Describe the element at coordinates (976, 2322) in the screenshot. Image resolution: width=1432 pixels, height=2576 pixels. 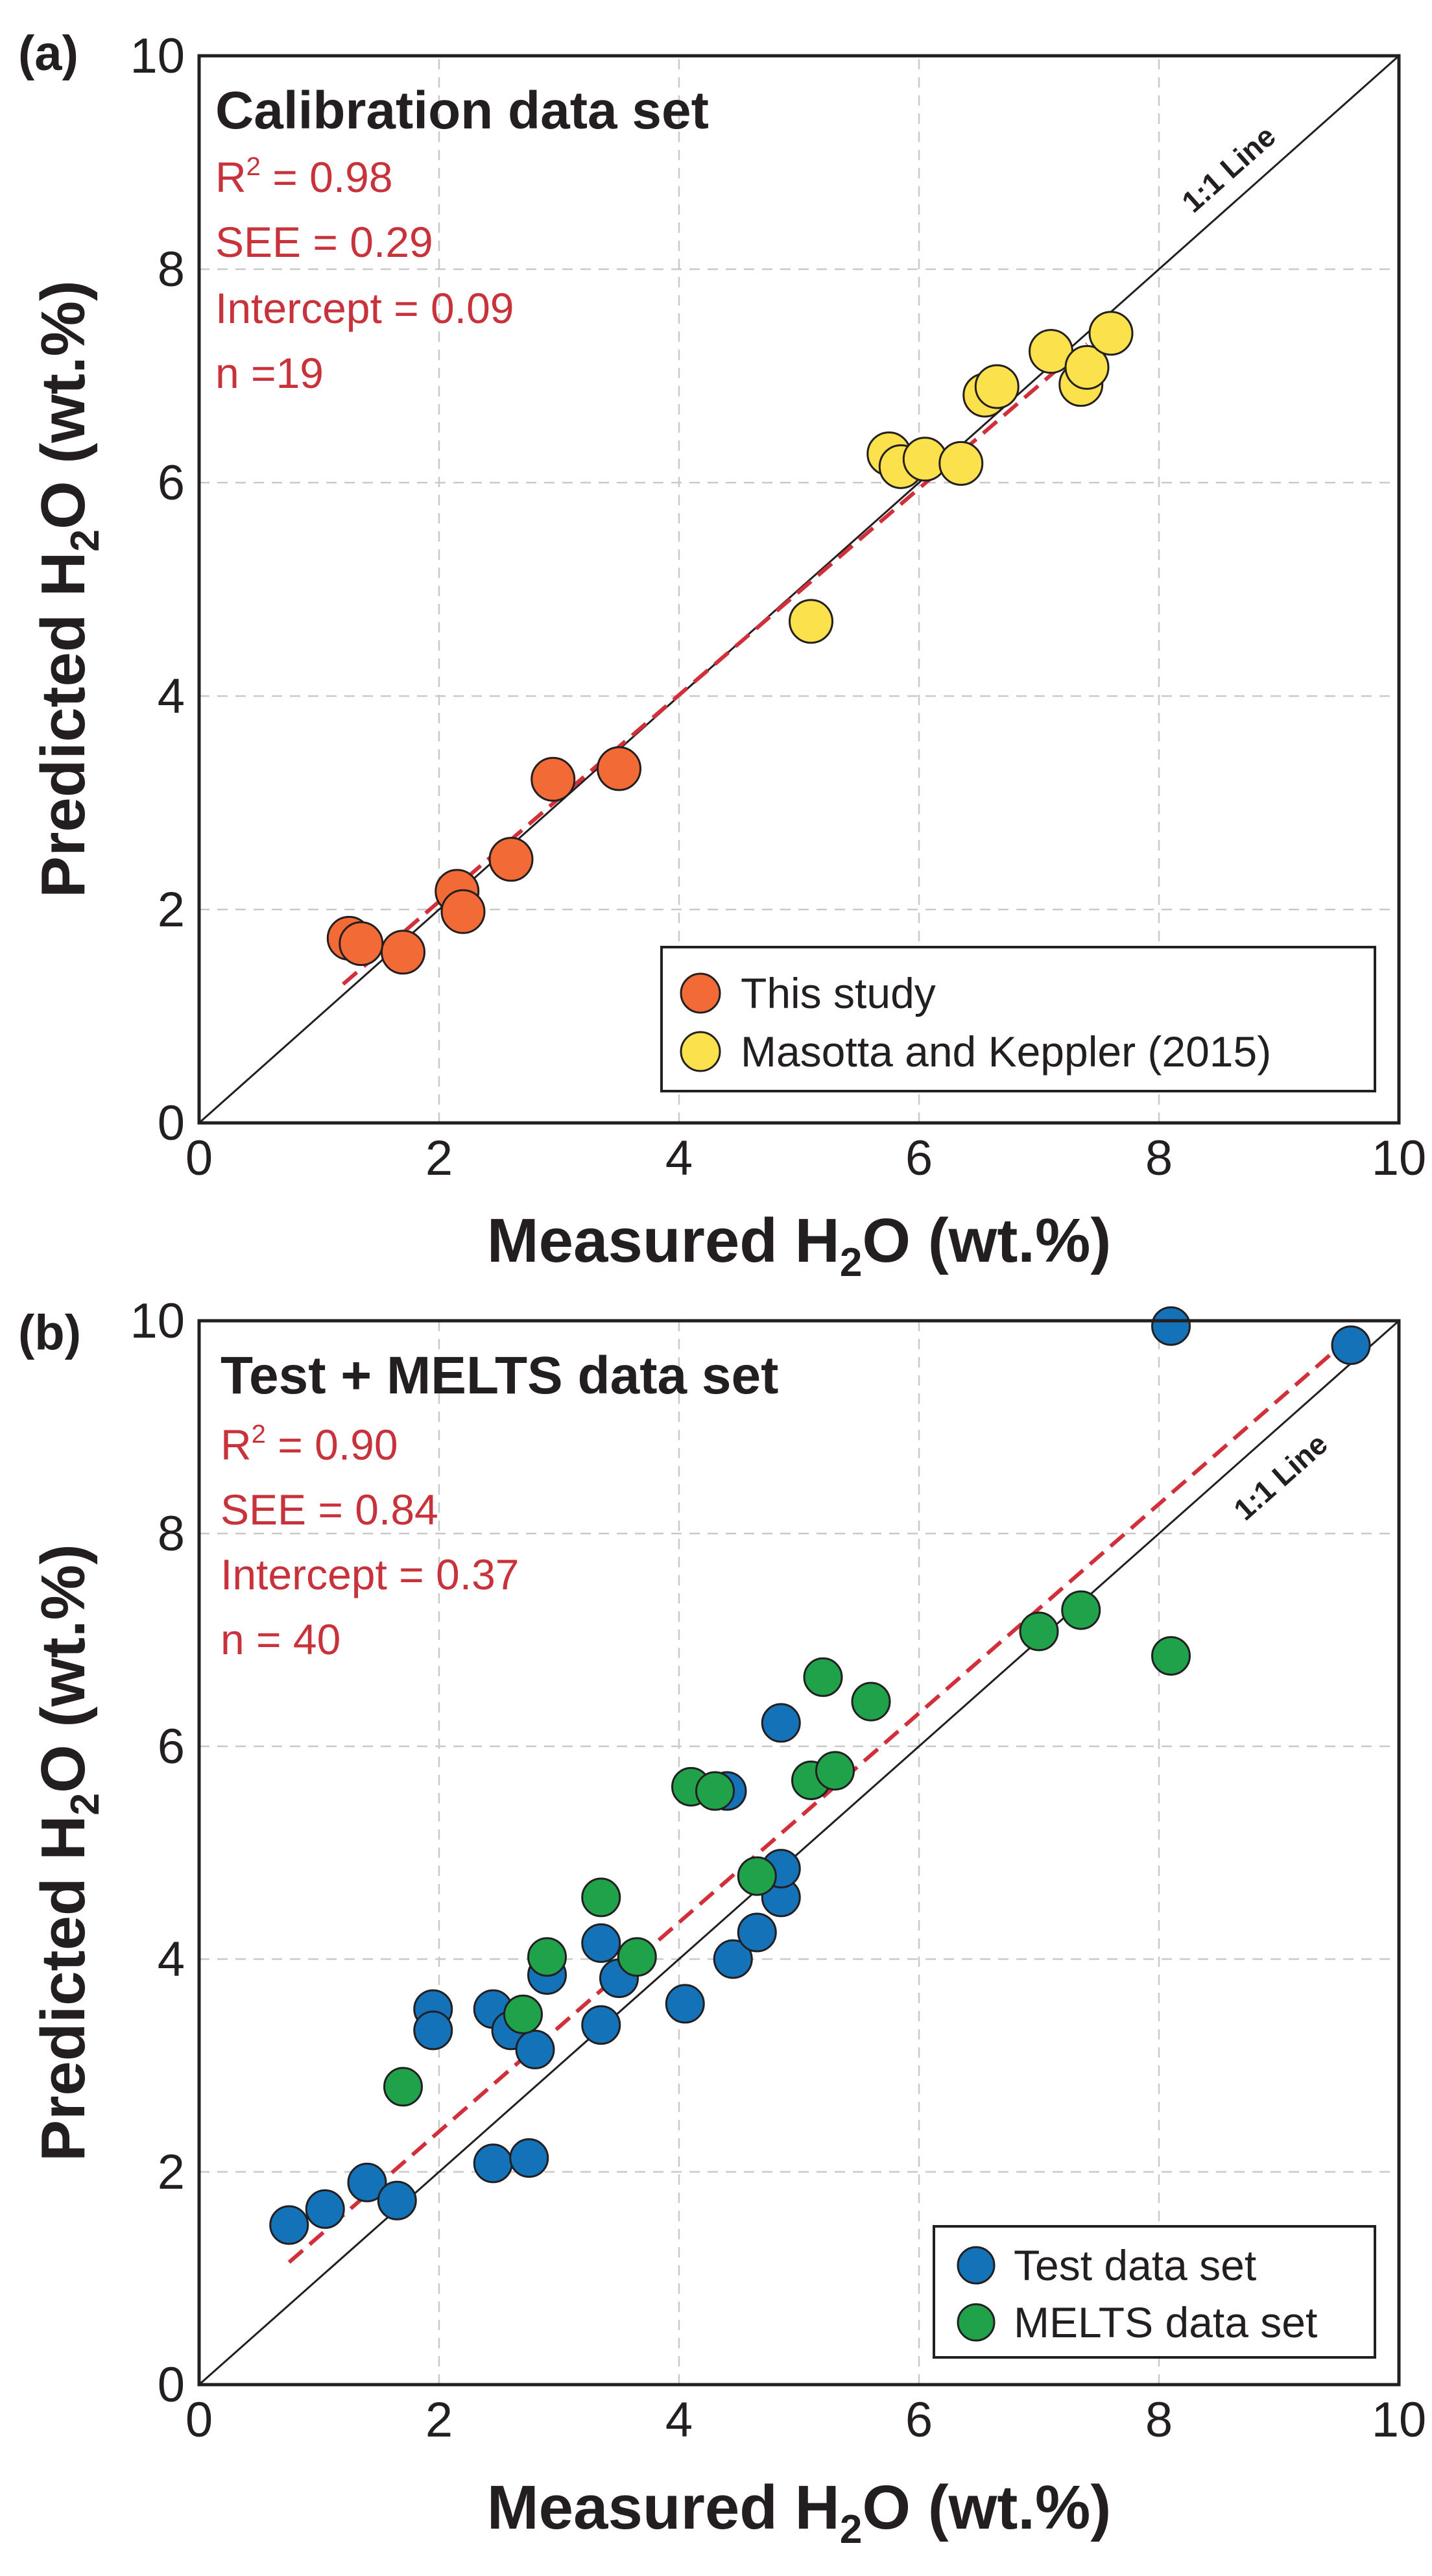
I see `panel-b-legend-marker-melts` at that location.